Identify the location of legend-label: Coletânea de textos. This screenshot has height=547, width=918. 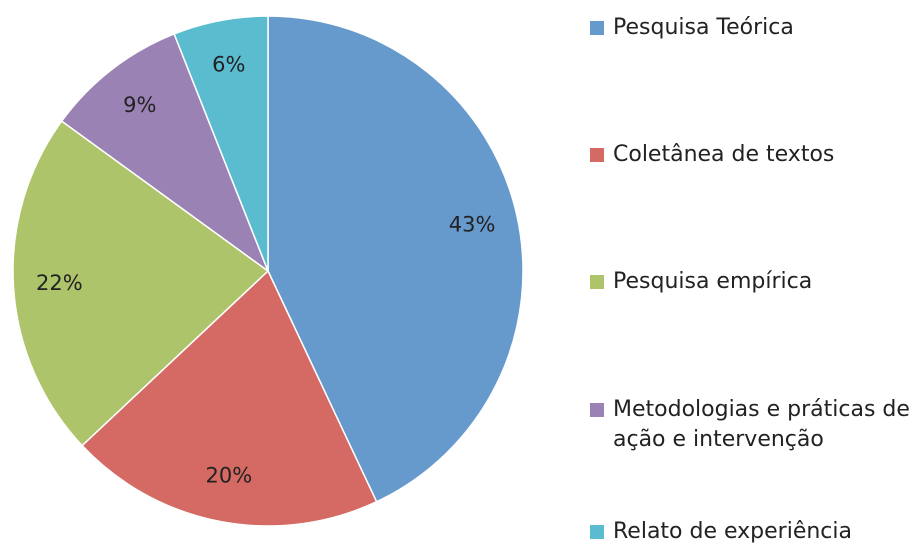
(724, 154).